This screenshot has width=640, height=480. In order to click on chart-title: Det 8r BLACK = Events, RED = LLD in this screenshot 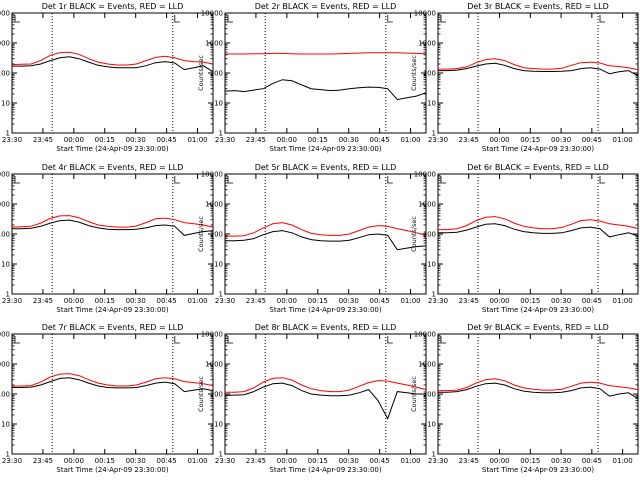, I will do `click(326, 327)`.